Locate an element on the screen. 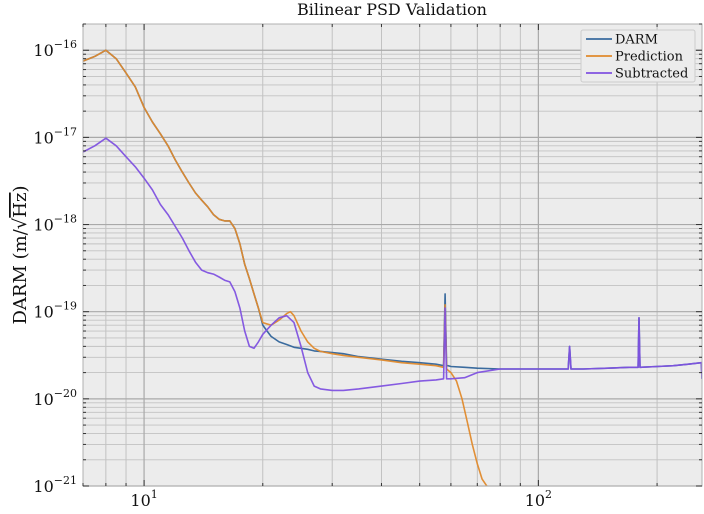  x-tick-label: 10² is located at coordinates (538, 499).